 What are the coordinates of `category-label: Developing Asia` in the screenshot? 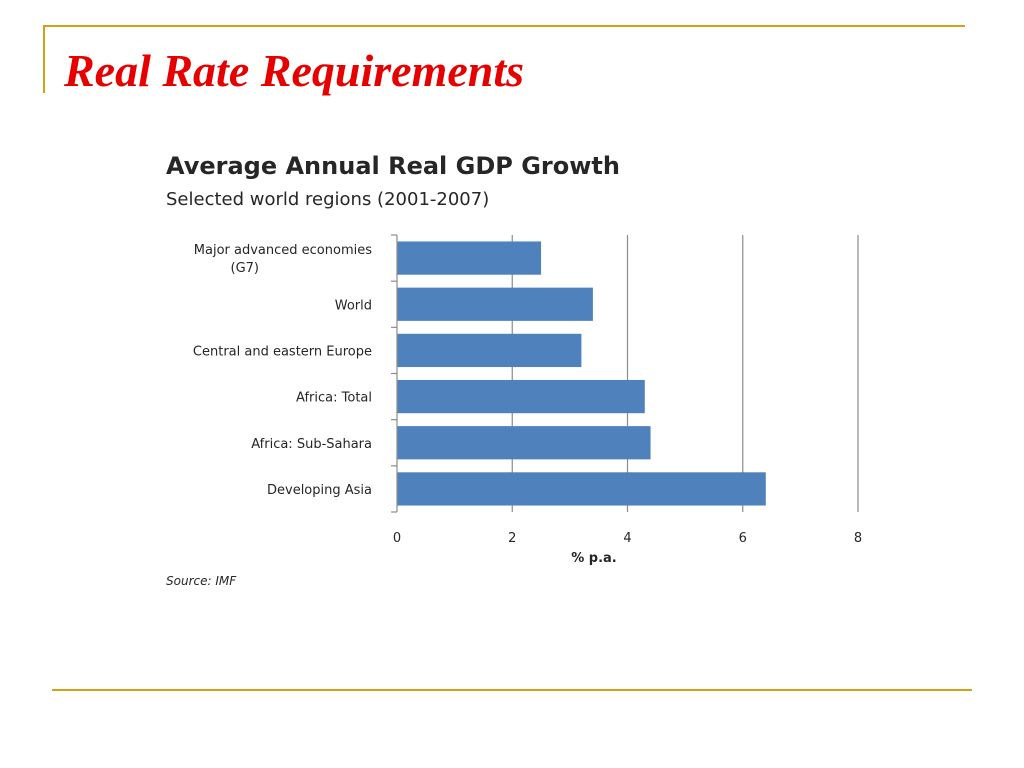 It's located at (319, 490).